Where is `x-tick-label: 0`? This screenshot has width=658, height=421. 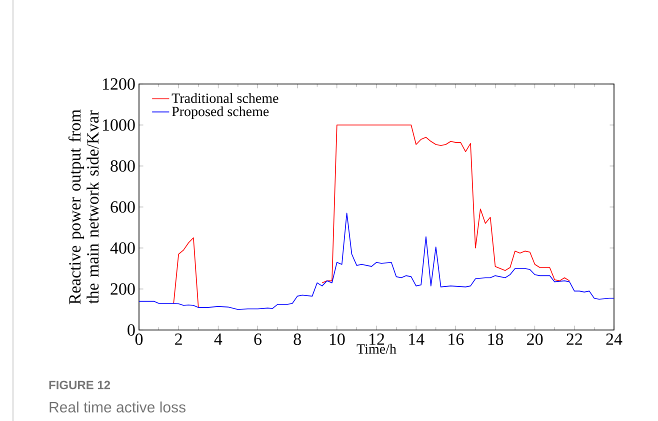 x-tick-label: 0 is located at coordinates (139, 340).